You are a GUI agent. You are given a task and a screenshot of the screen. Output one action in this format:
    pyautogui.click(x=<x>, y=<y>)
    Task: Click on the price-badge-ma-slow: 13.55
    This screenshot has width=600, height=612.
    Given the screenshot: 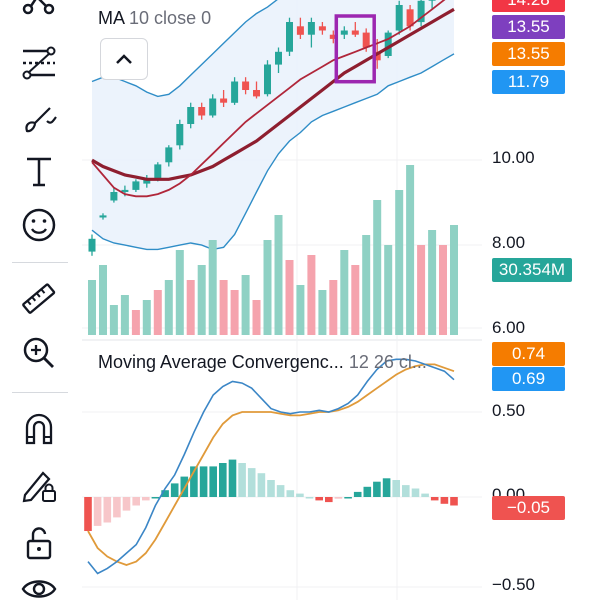 What is the action you would take?
    pyautogui.click(x=528, y=54)
    